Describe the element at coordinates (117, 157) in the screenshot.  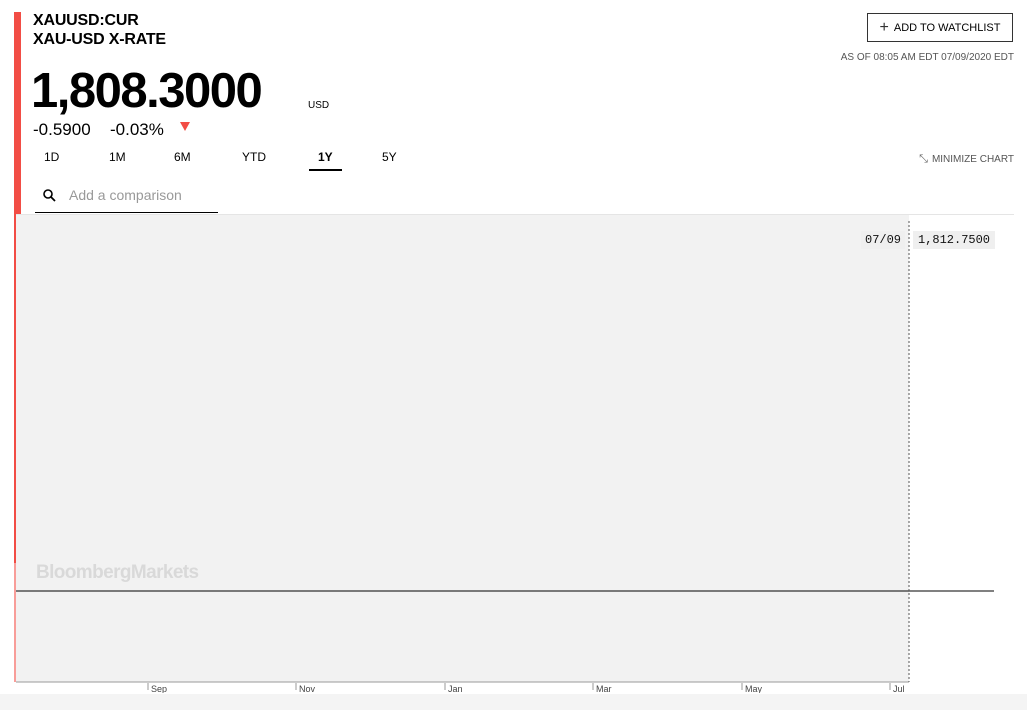
I see `range-1m: 1M` at that location.